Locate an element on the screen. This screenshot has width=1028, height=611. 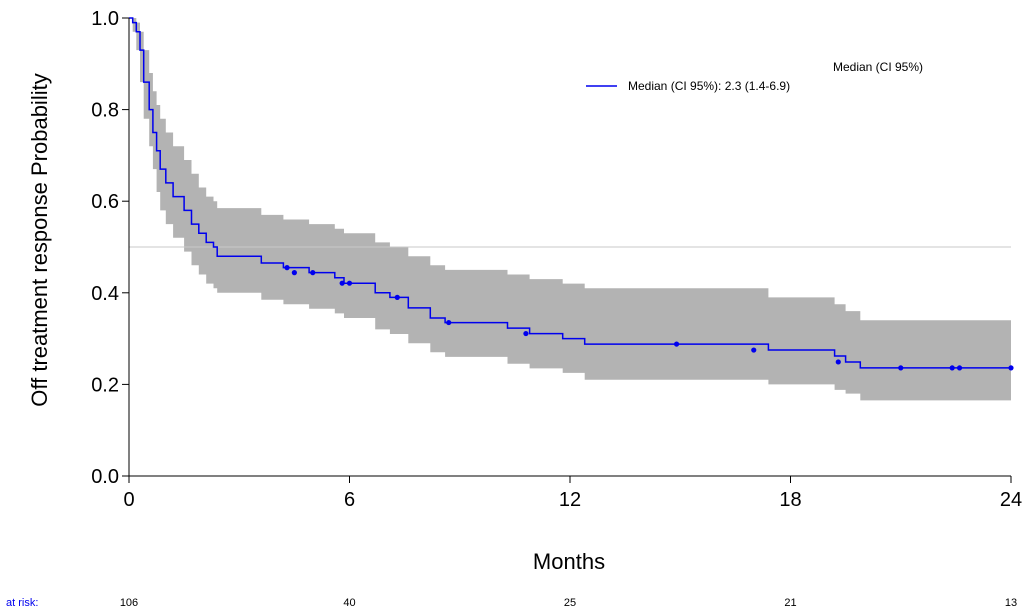
x-tick-label: 12 is located at coordinates (570, 500).